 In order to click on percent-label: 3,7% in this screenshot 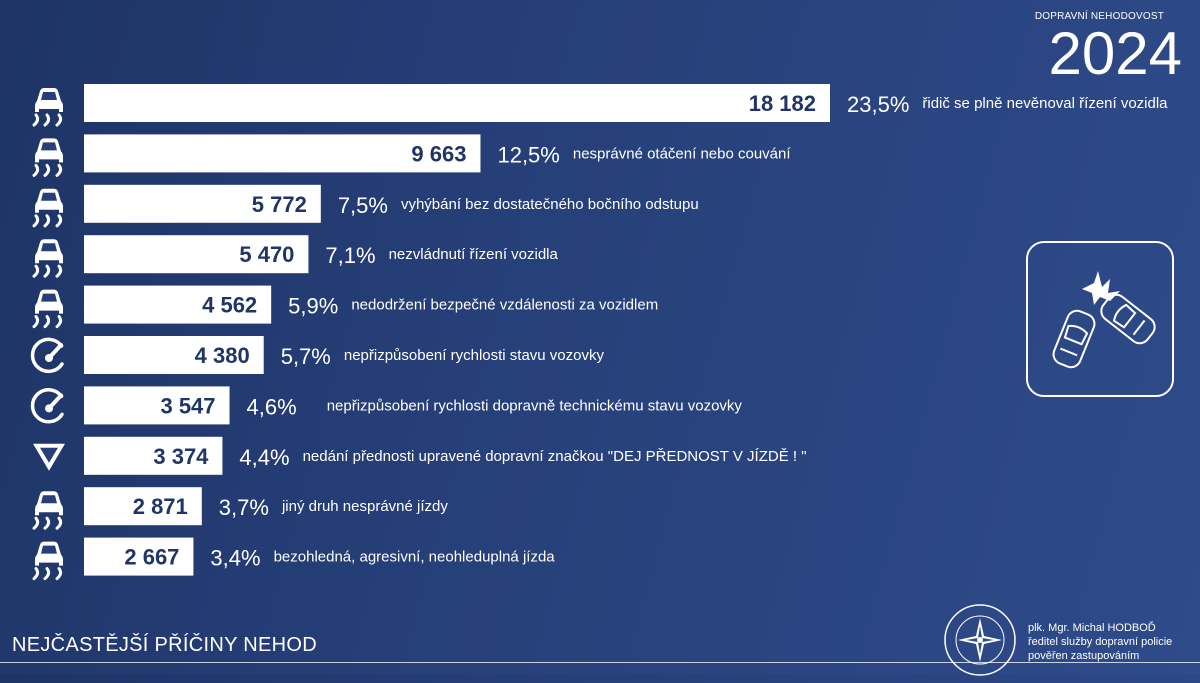, I will do `click(244, 507)`.